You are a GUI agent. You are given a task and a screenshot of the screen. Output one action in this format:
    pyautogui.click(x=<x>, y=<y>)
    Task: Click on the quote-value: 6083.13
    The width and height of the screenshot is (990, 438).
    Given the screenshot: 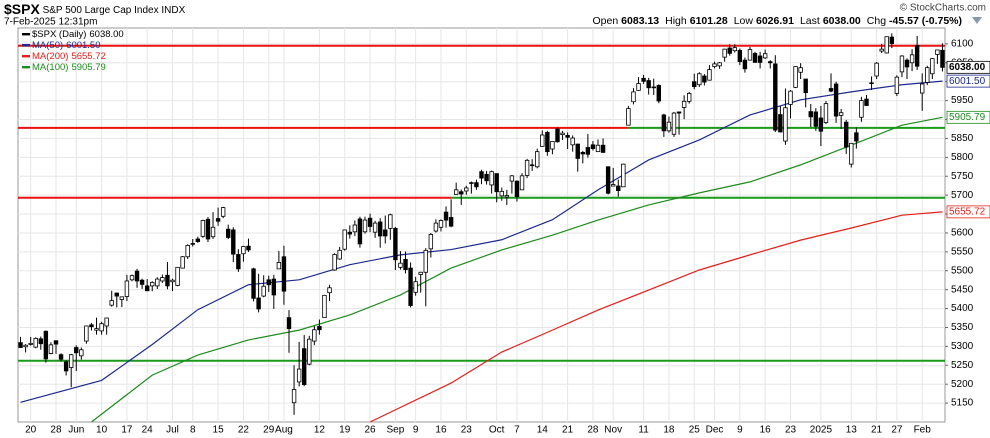 What is the action you would take?
    pyautogui.click(x=640, y=21)
    